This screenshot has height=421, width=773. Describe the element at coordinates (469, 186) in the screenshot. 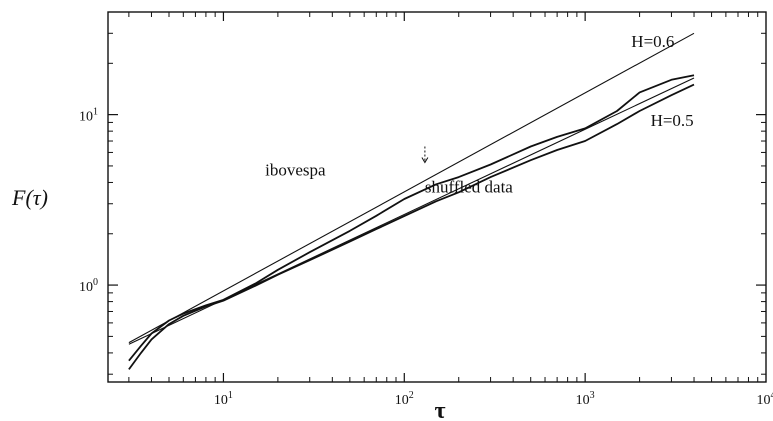

I see `annotation-shuffled-data: shuffled data` at that location.